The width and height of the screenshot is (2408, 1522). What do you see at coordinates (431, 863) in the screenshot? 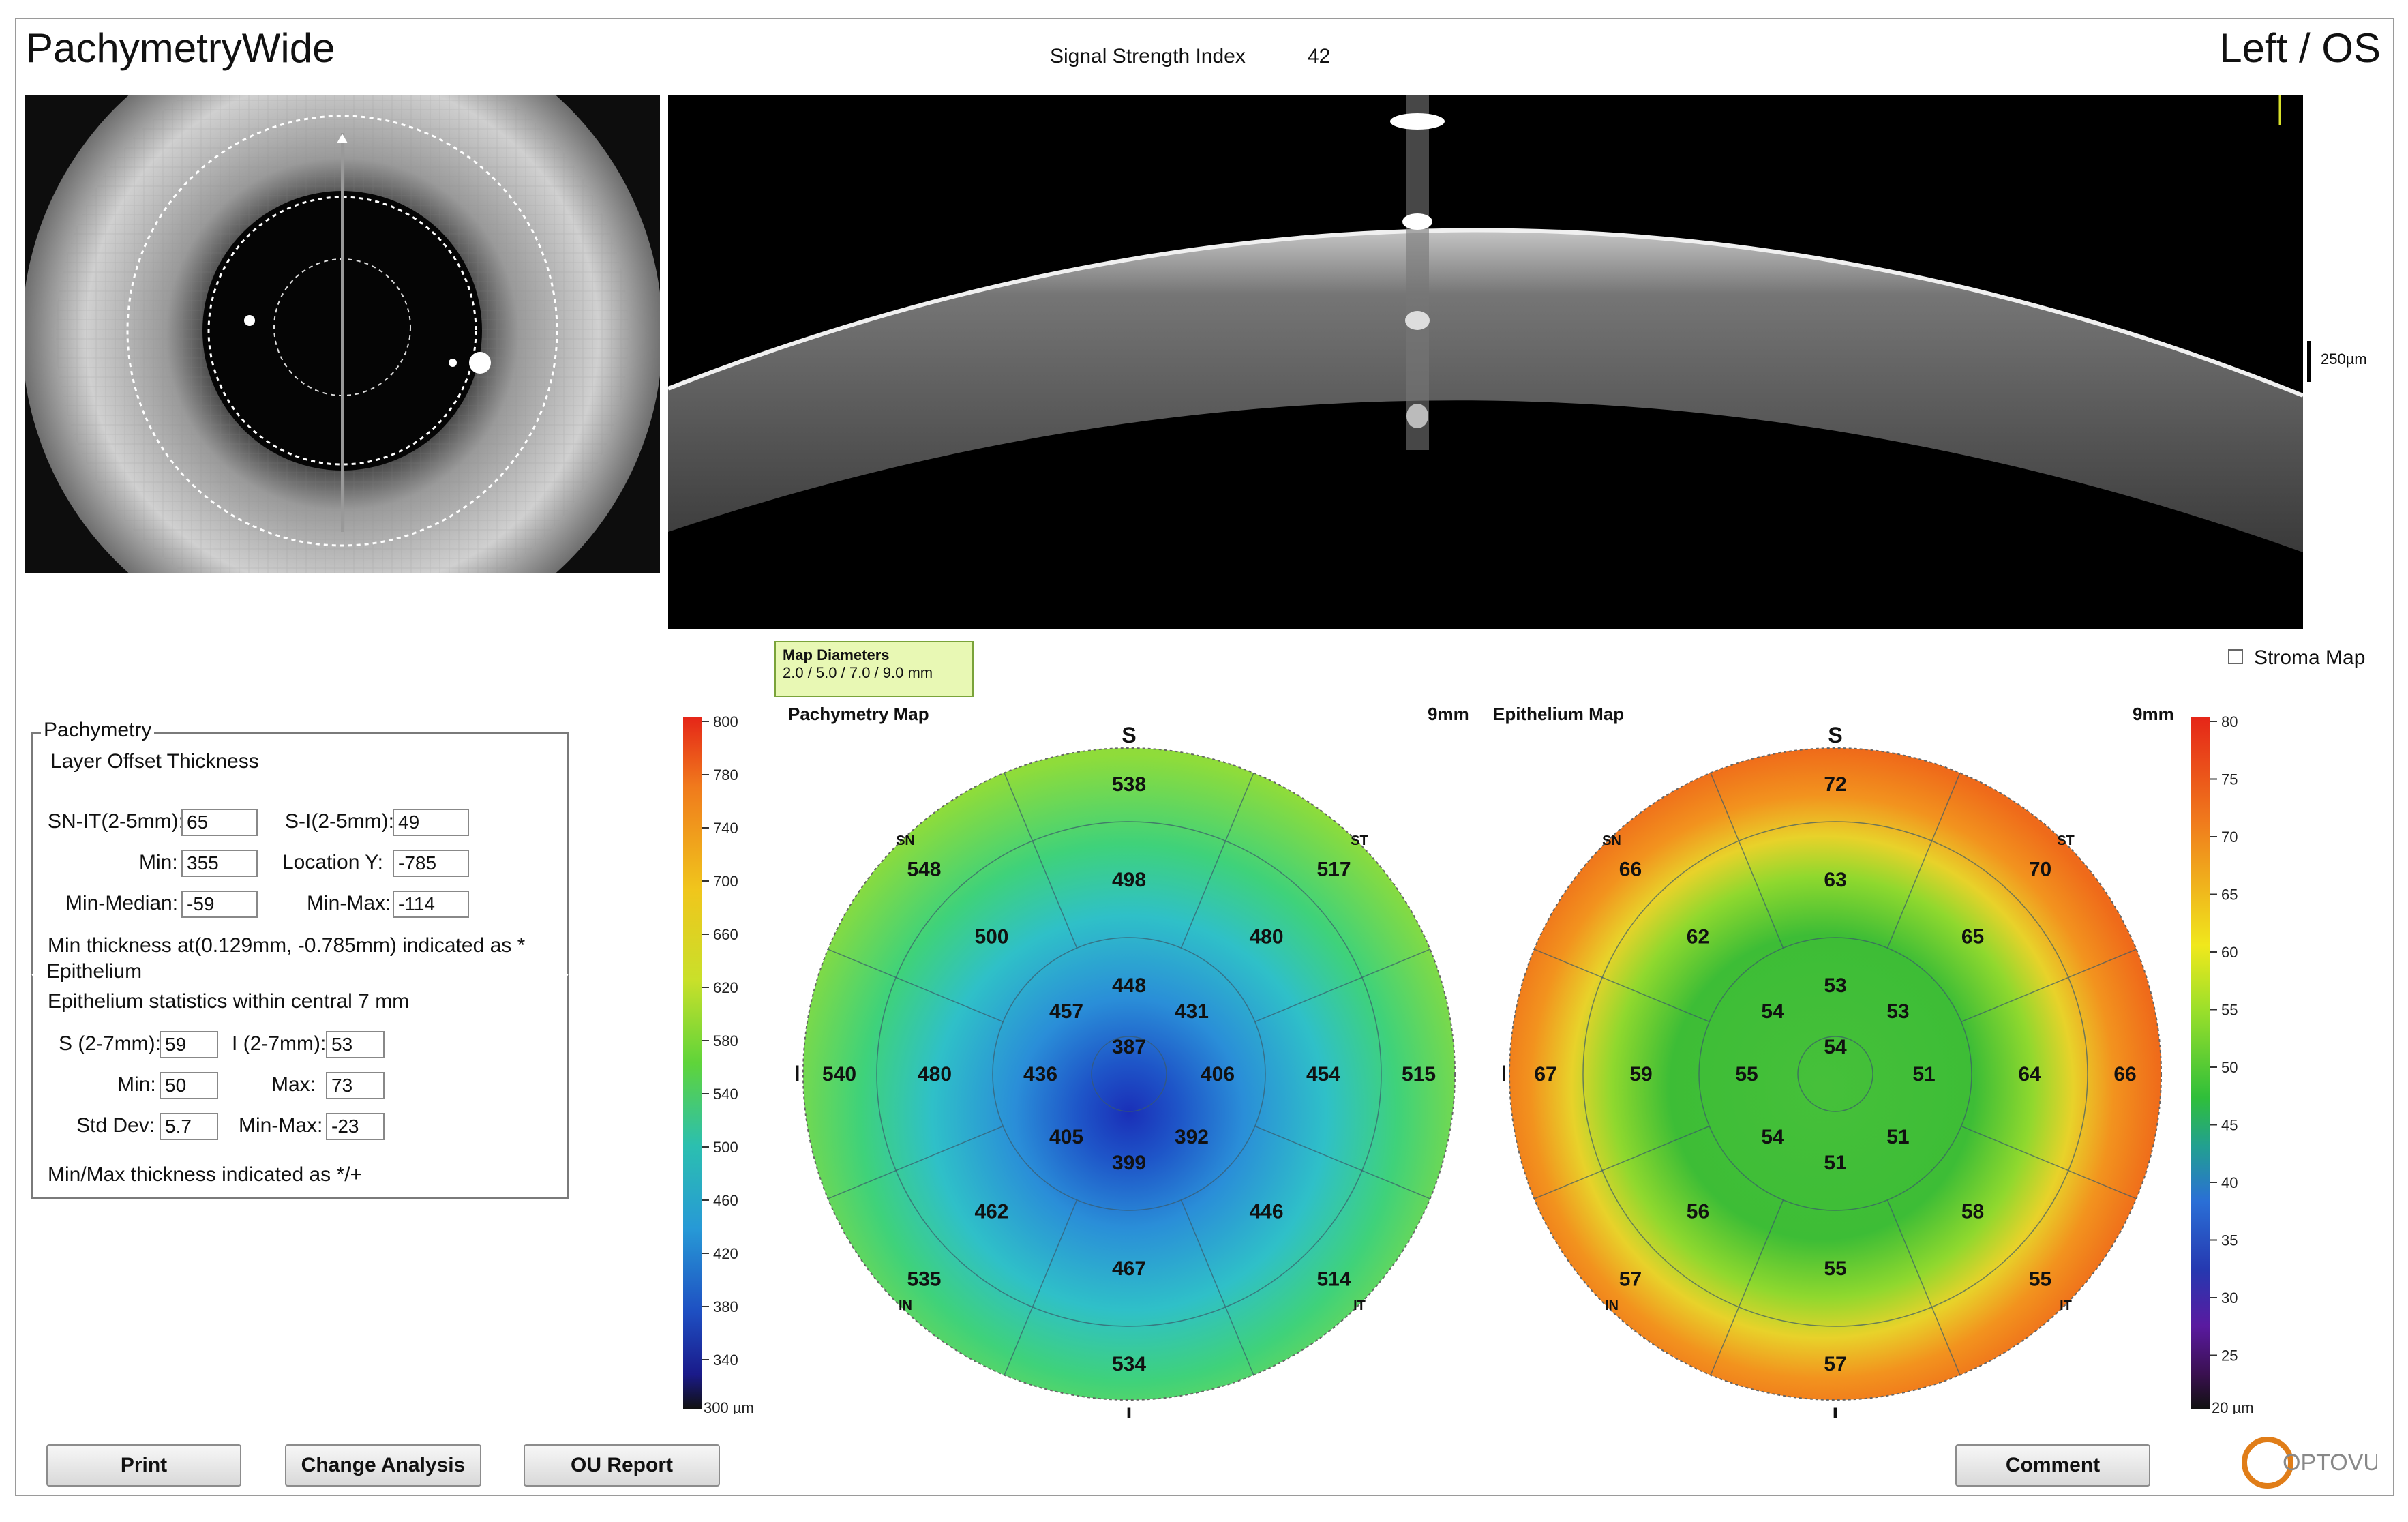
I see `location-y-field: -785` at bounding box center [431, 863].